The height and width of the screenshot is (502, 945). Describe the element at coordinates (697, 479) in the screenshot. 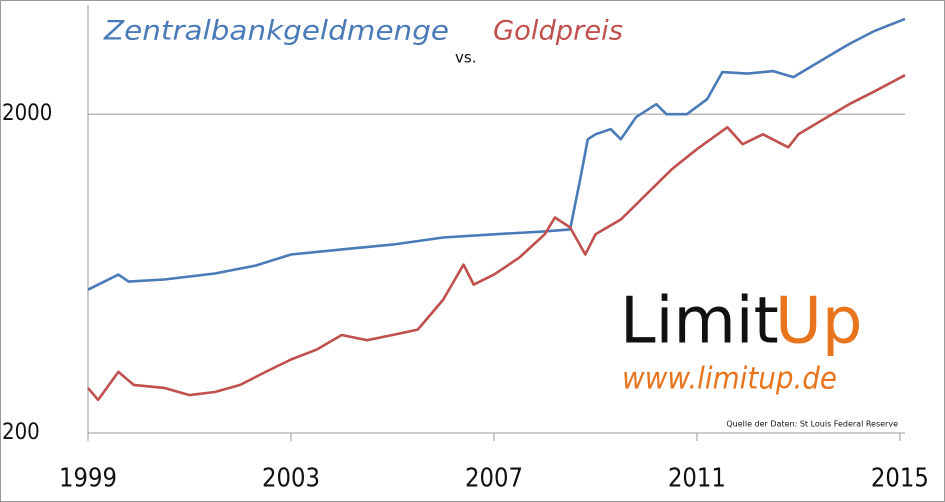

I see `x-tick-label: 2011` at that location.